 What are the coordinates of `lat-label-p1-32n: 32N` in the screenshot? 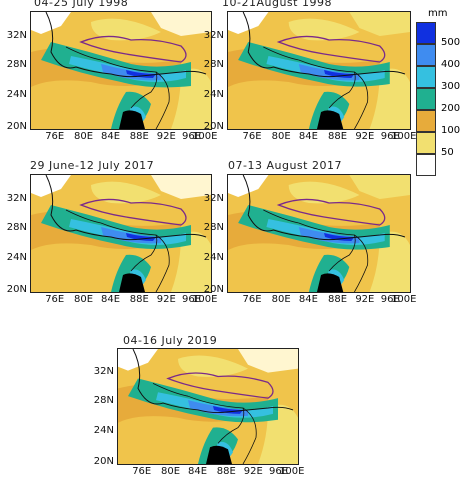 It's located at (16, 35).